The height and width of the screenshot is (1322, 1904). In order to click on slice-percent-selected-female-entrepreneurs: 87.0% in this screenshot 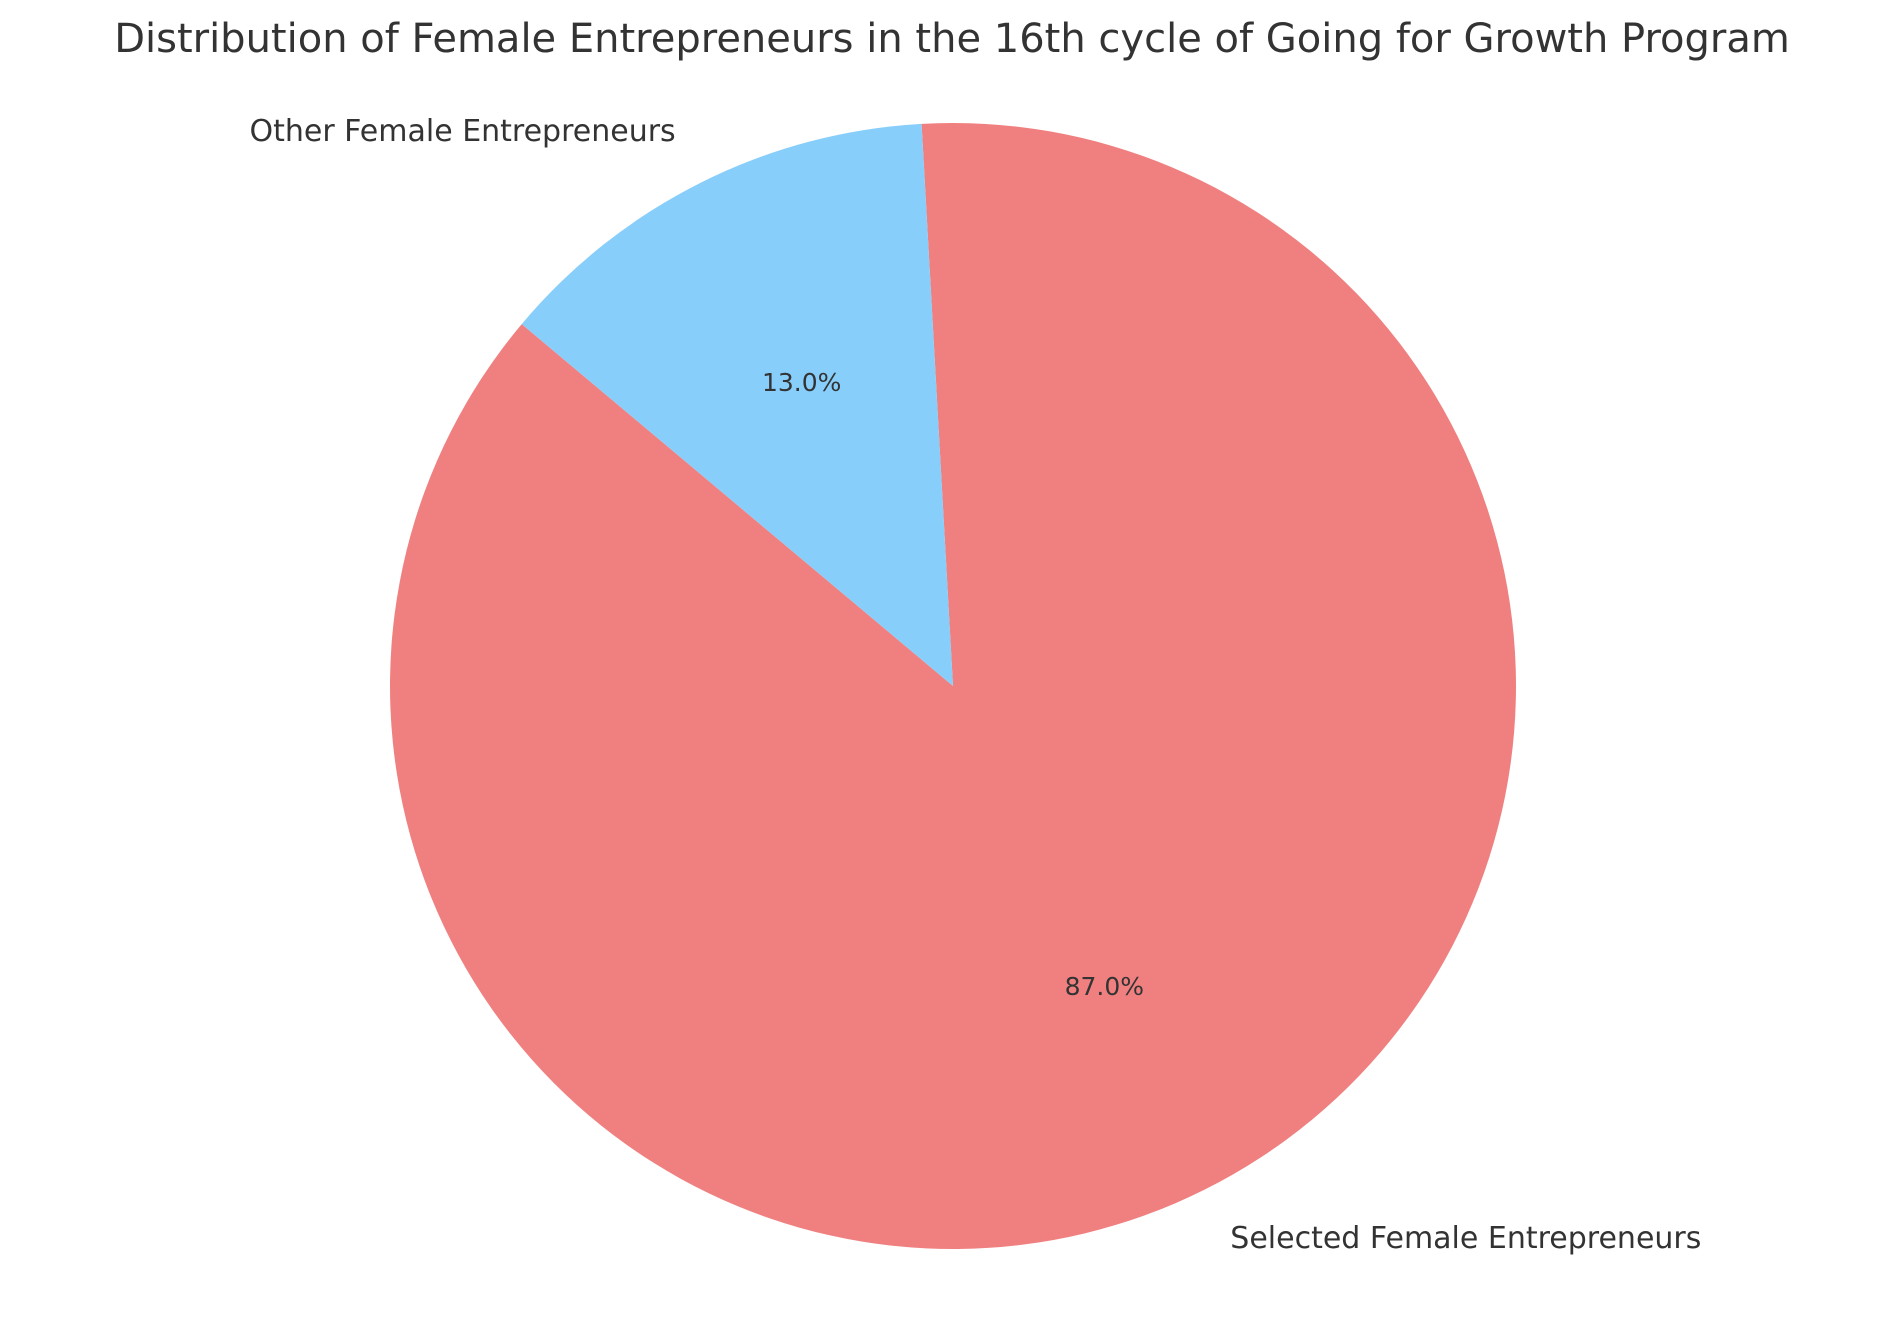, I will do `click(1104, 986)`.